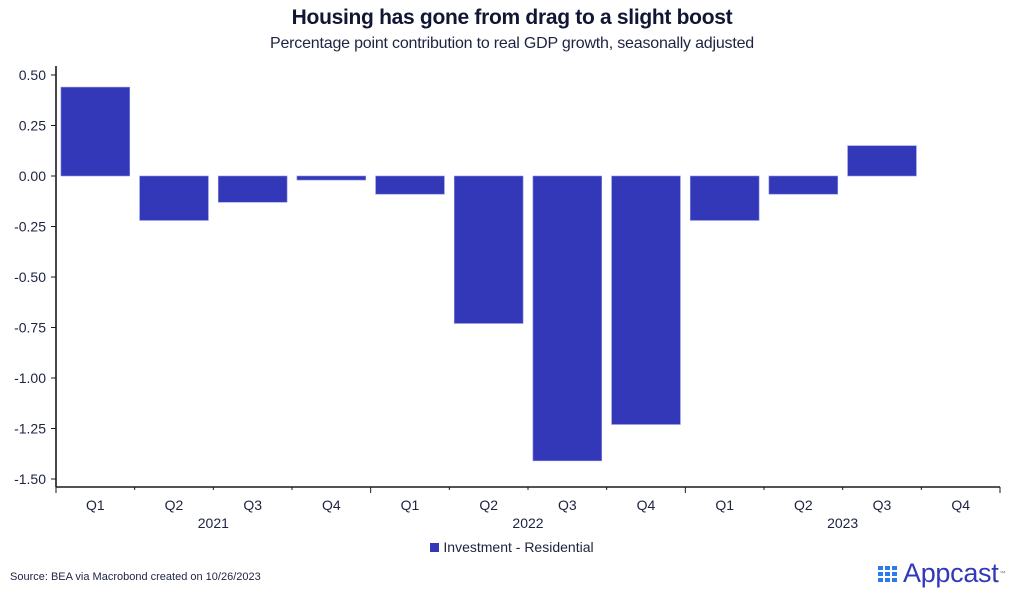 This screenshot has width=1024, height=596. What do you see at coordinates (30, 429) in the screenshot?
I see `y-tick-label: -1.25` at bounding box center [30, 429].